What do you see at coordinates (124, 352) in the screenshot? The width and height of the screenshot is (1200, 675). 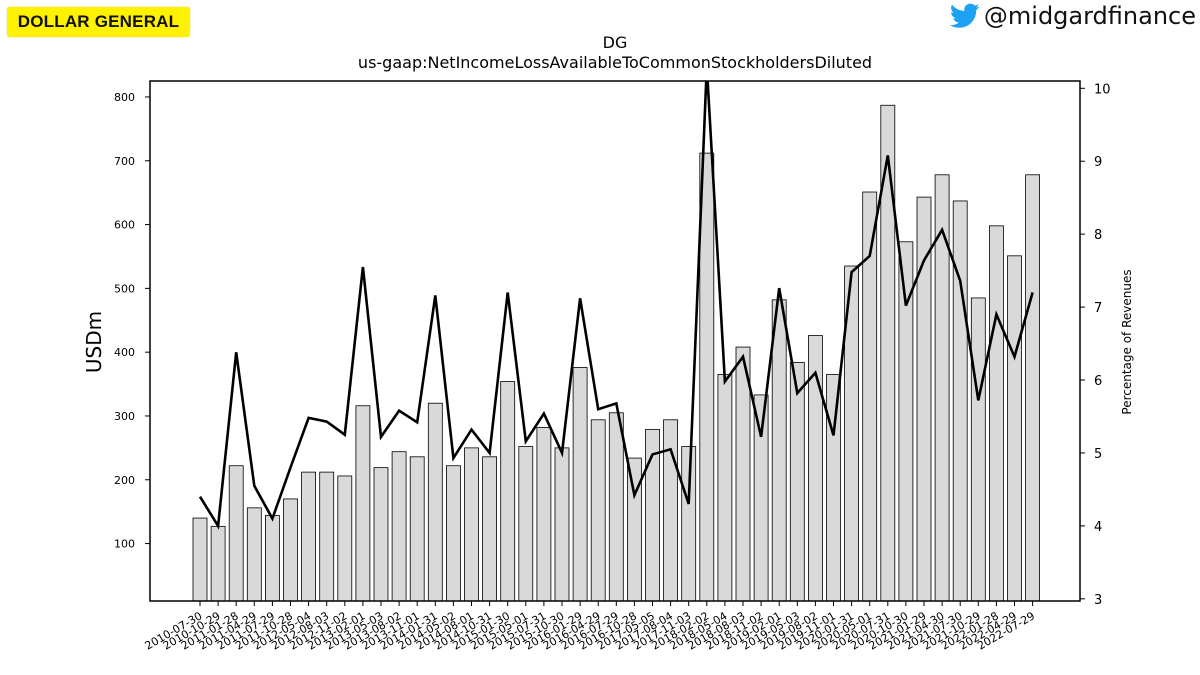 I see `y-tick-label-400: 400` at bounding box center [124, 352].